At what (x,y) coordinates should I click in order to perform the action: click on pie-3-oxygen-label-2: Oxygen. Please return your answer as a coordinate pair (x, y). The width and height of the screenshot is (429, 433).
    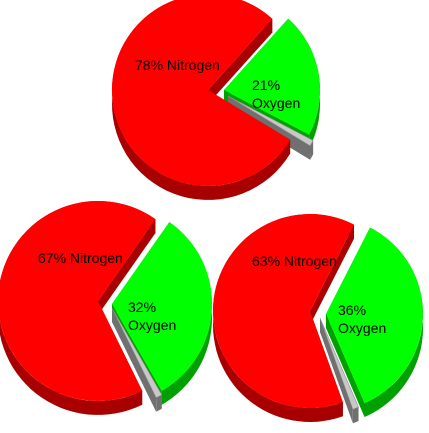
    Looking at the image, I should click on (362, 328).